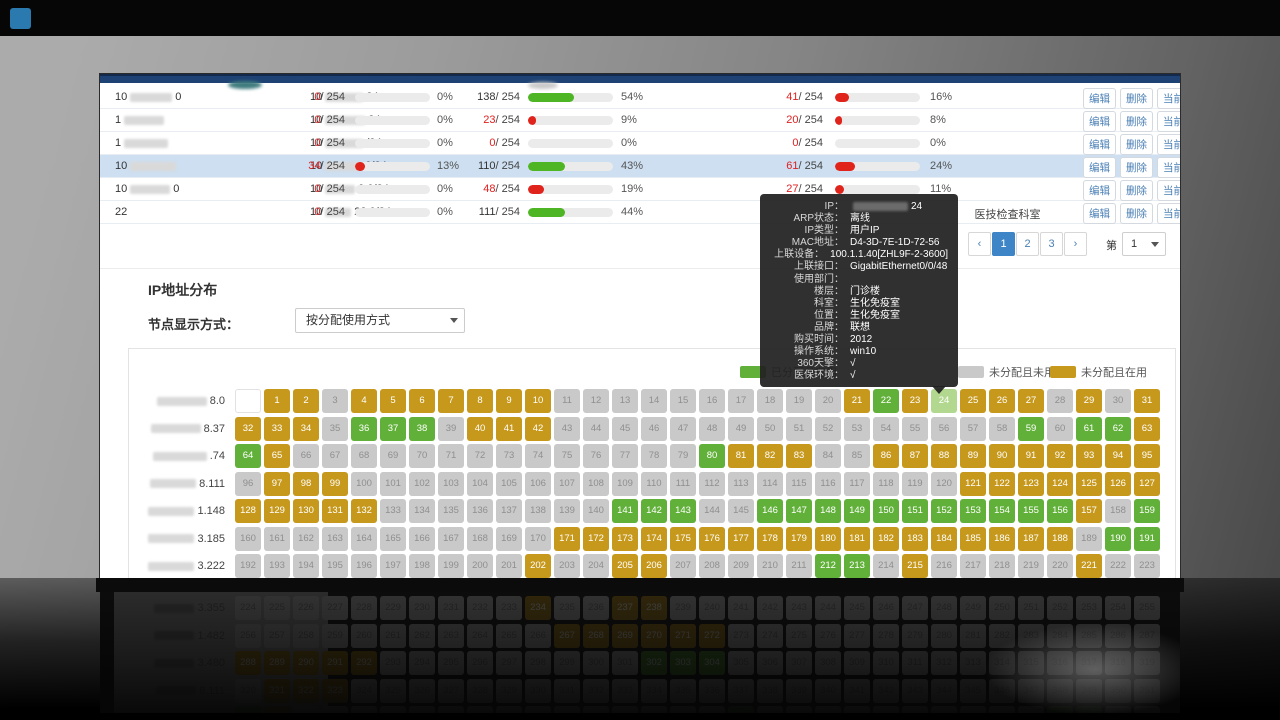  Describe the element at coordinates (683, 511) in the screenshot. I see `ip-cell: 143` at that location.